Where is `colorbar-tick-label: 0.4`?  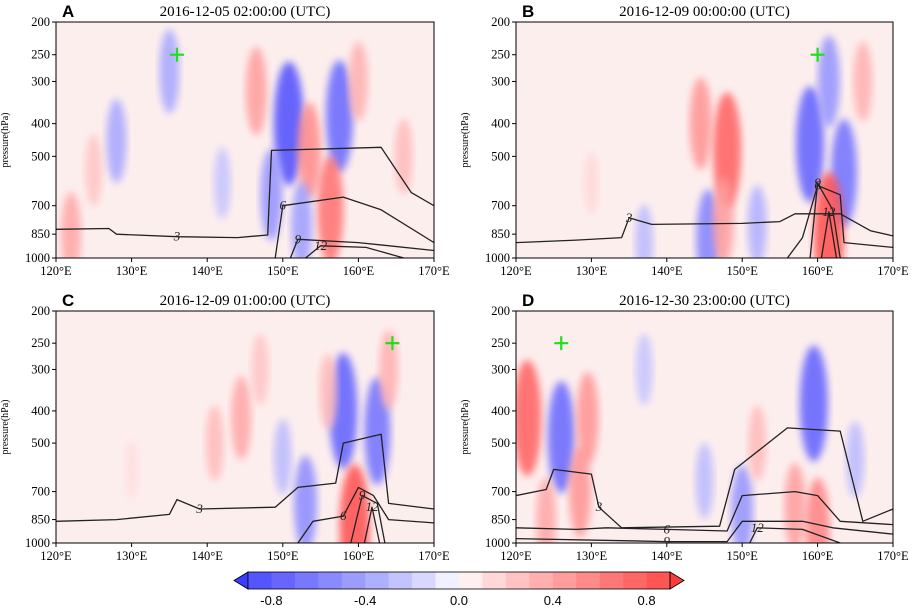
colorbar-tick-label: 0.4 is located at coordinates (553, 600).